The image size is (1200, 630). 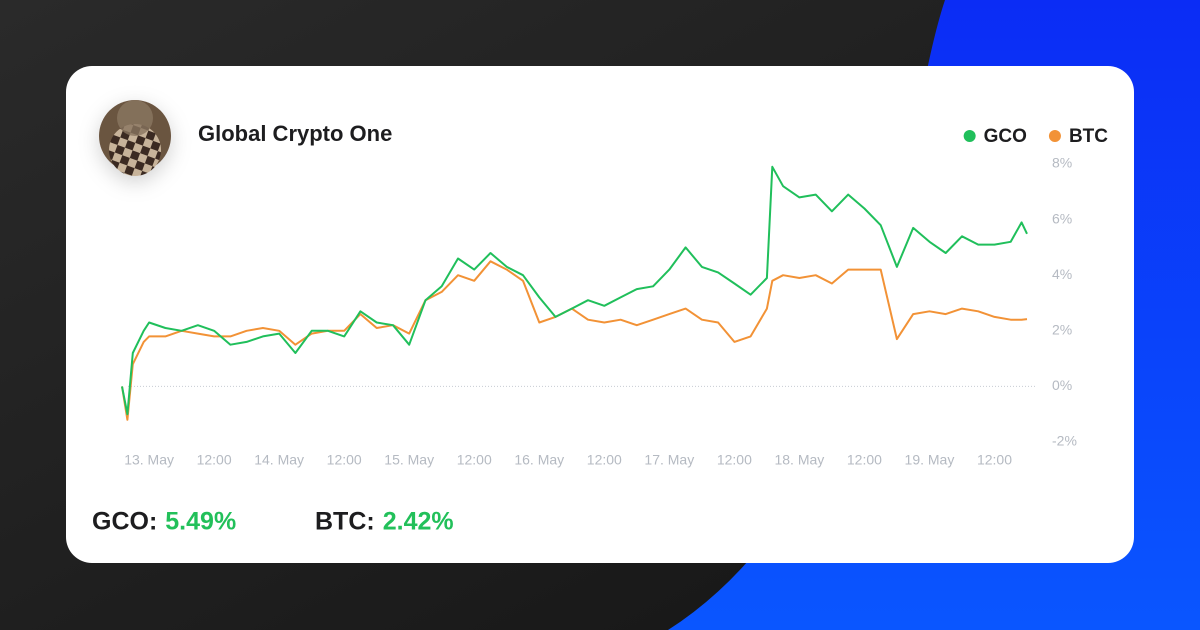 I want to click on y-tick-label: 2%, so click(x=1062, y=330).